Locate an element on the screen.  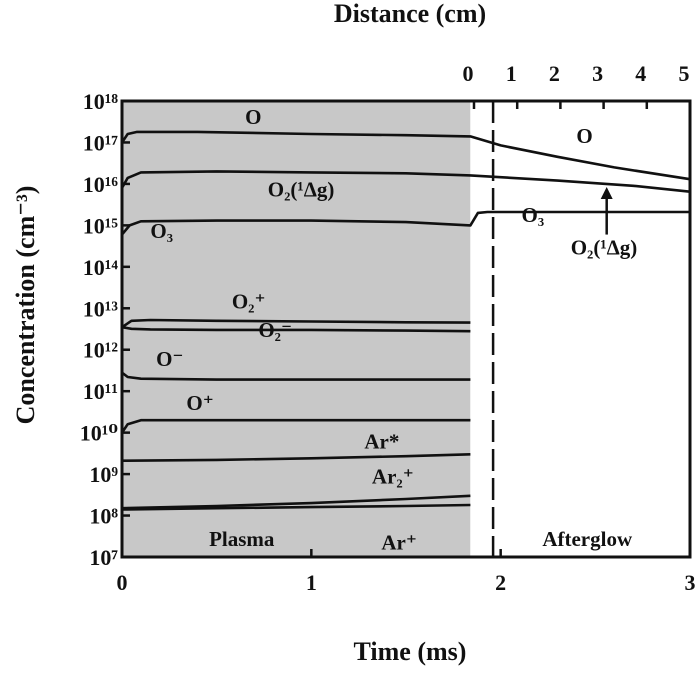
y-tick-label: 10¹¹ is located at coordinates (100, 391).